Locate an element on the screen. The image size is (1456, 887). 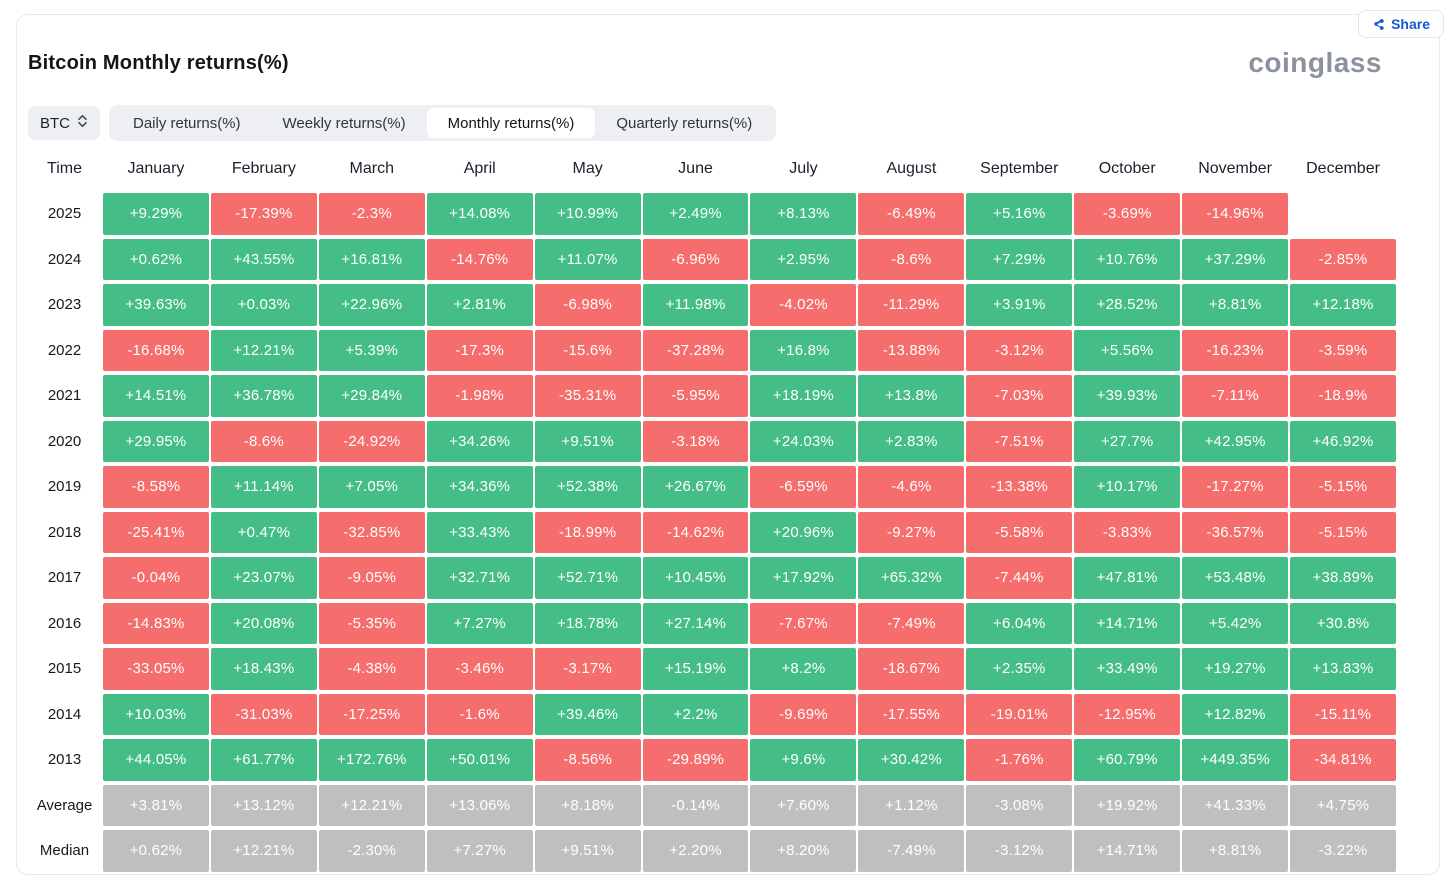
column-header-september: September is located at coordinates (1019, 168).